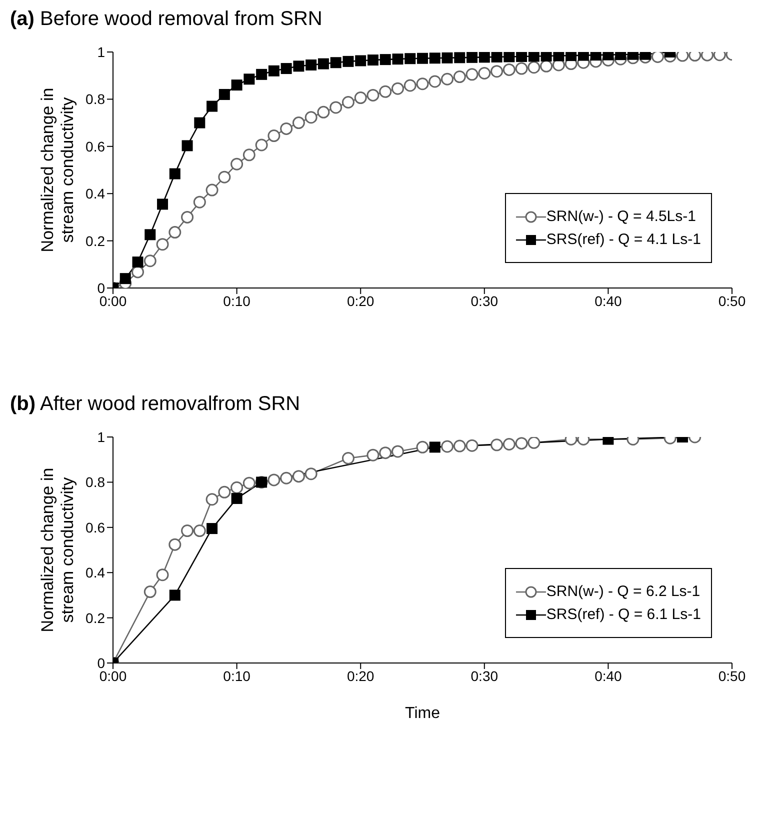 The width and height of the screenshot is (760, 815). I want to click on chart-title: (a) Before wood removal from SRN, so click(166, 20).